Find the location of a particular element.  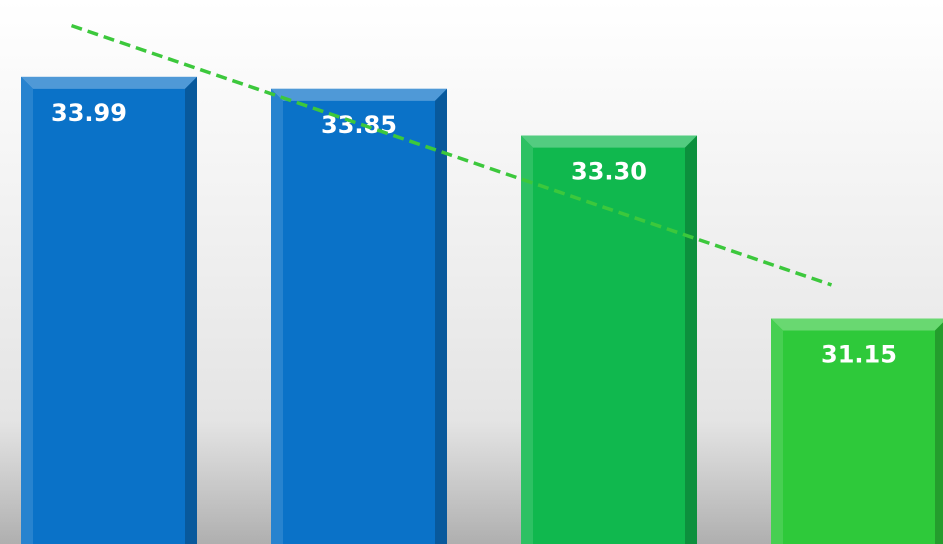

bar-4-body is located at coordinates (857, 431).